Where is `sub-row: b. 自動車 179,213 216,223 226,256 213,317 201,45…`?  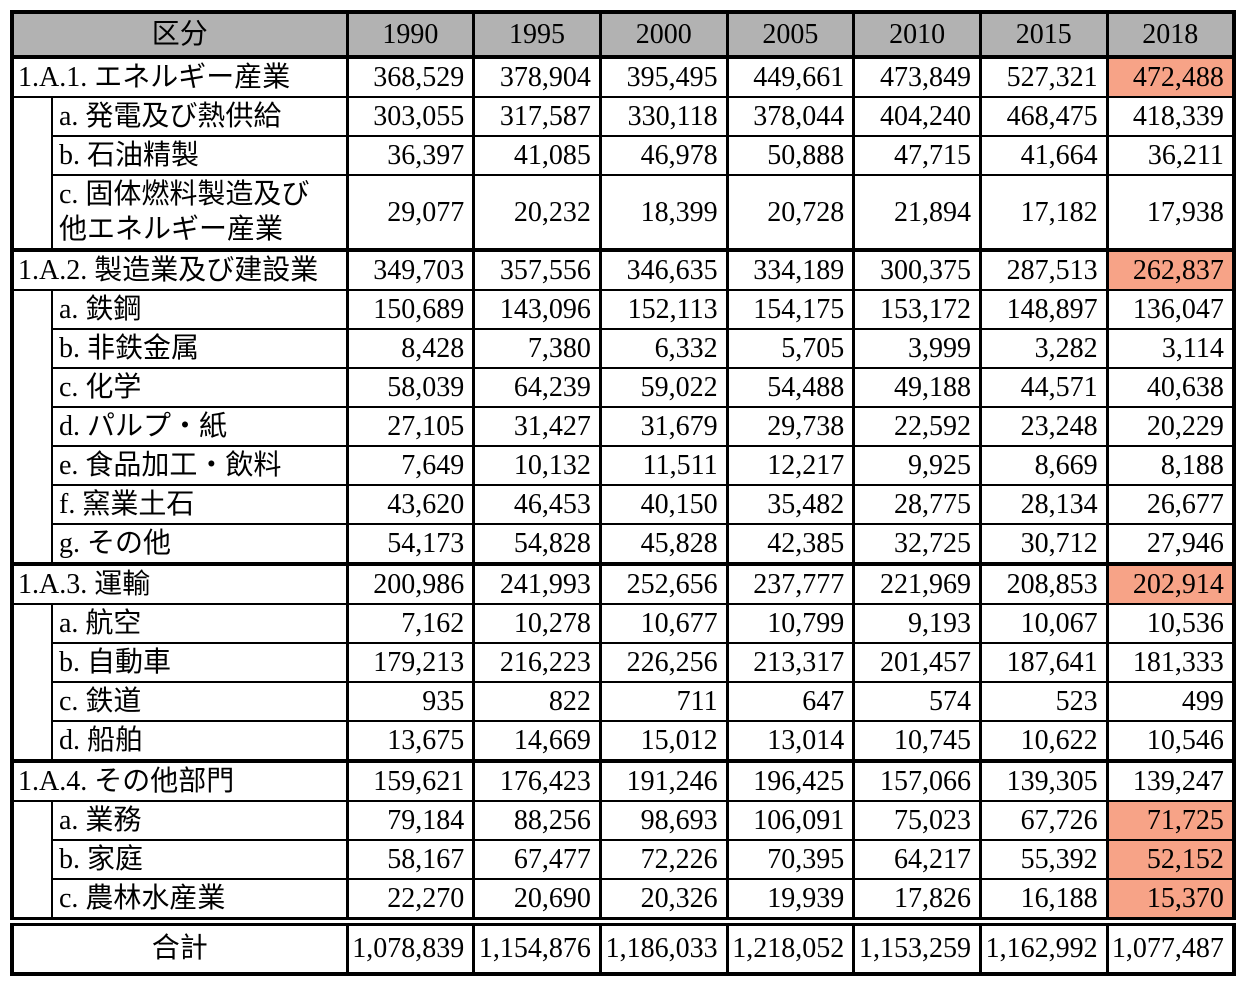
sub-row: b. 自動車 179,213 216,223 226,256 213,317 201,45… is located at coordinates (624, 662).